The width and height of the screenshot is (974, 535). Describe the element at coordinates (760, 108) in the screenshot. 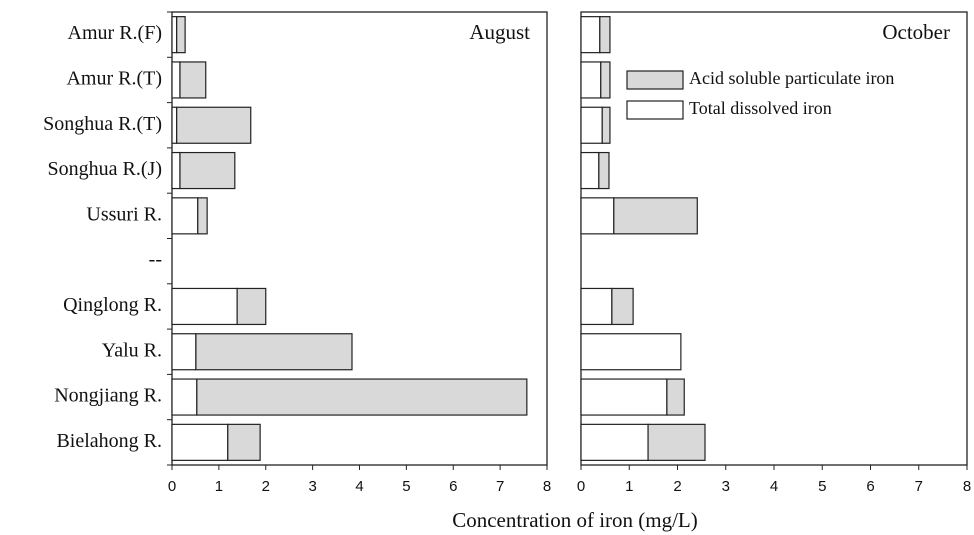

I see `legend-label: Total dissolved iron` at that location.